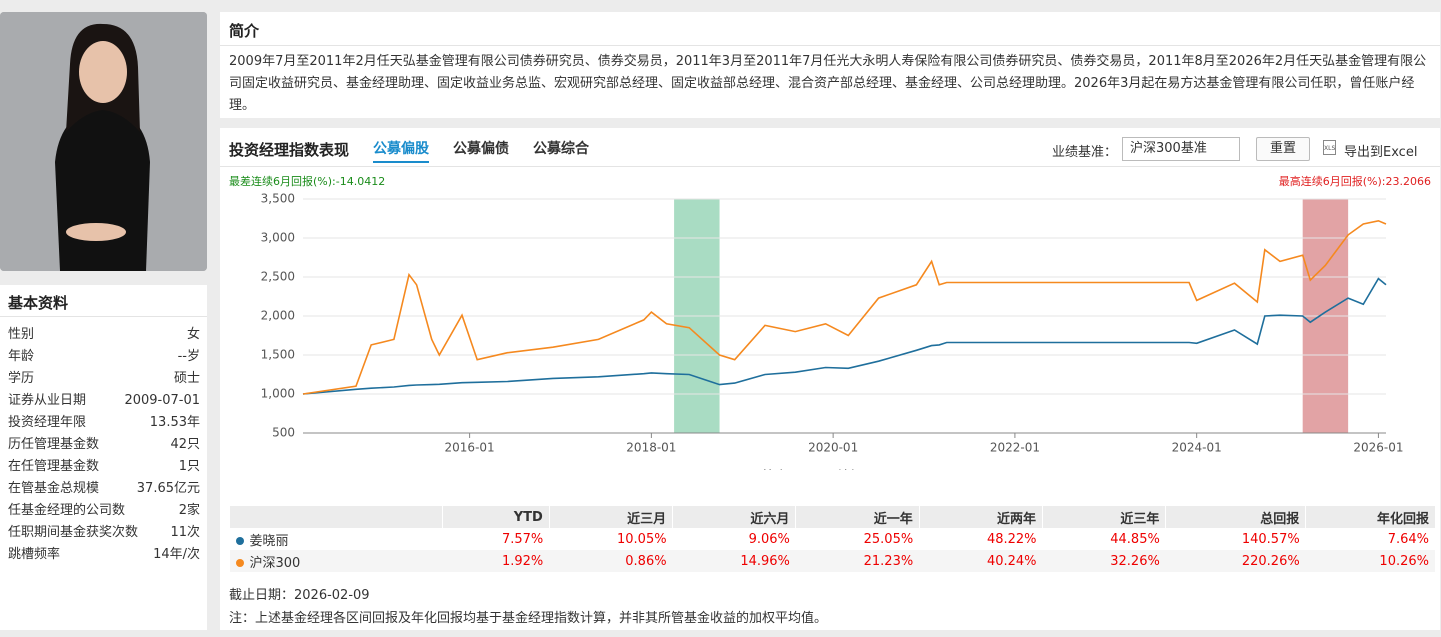 The width and height of the screenshot is (1441, 637). Describe the element at coordinates (888, 539) in the screenshot. I see `return-cell: 25.05%` at that location.